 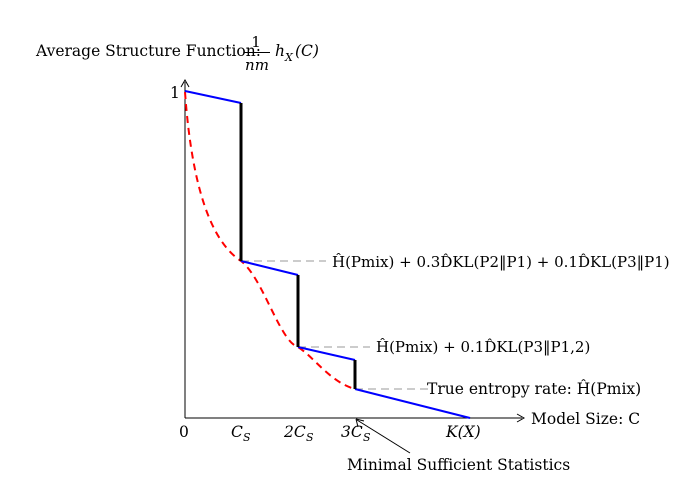 What do you see at coordinates (335, 325) in the screenshot?
I see `guide-lines` at bounding box center [335, 325].